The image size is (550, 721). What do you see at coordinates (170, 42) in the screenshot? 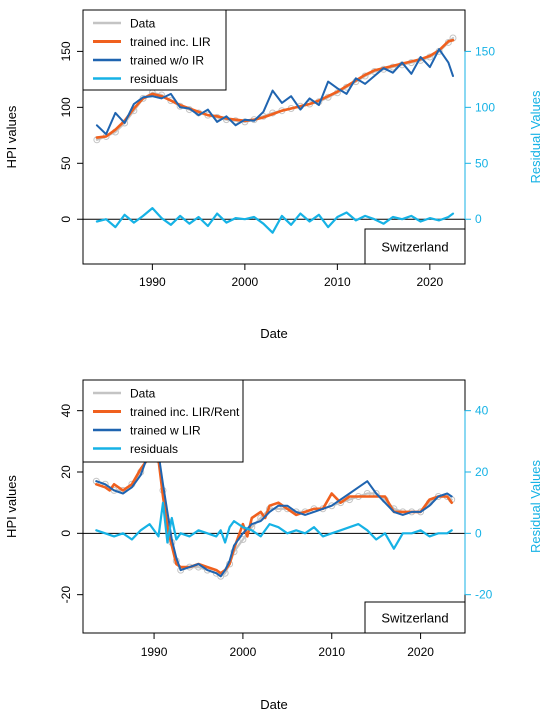
I see `legend-label: trained inc. LIR` at bounding box center [170, 42].